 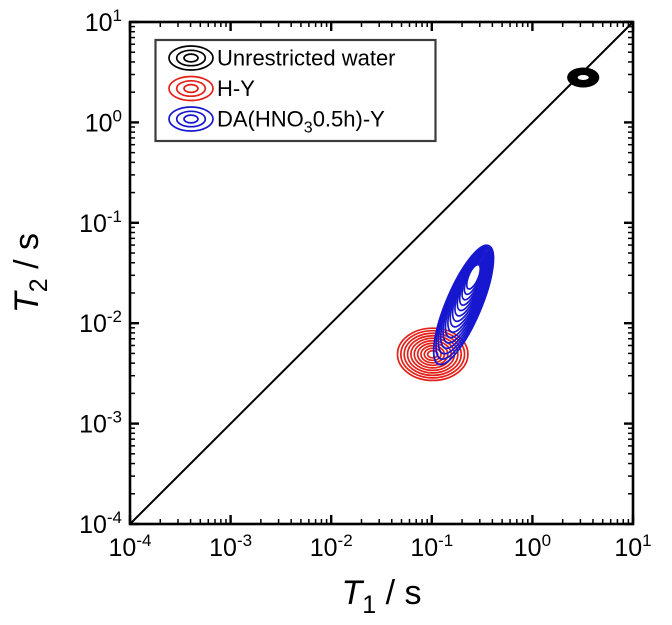 What do you see at coordinates (39, 285) in the screenshot?
I see `axis-title-subscript: 2` at bounding box center [39, 285].